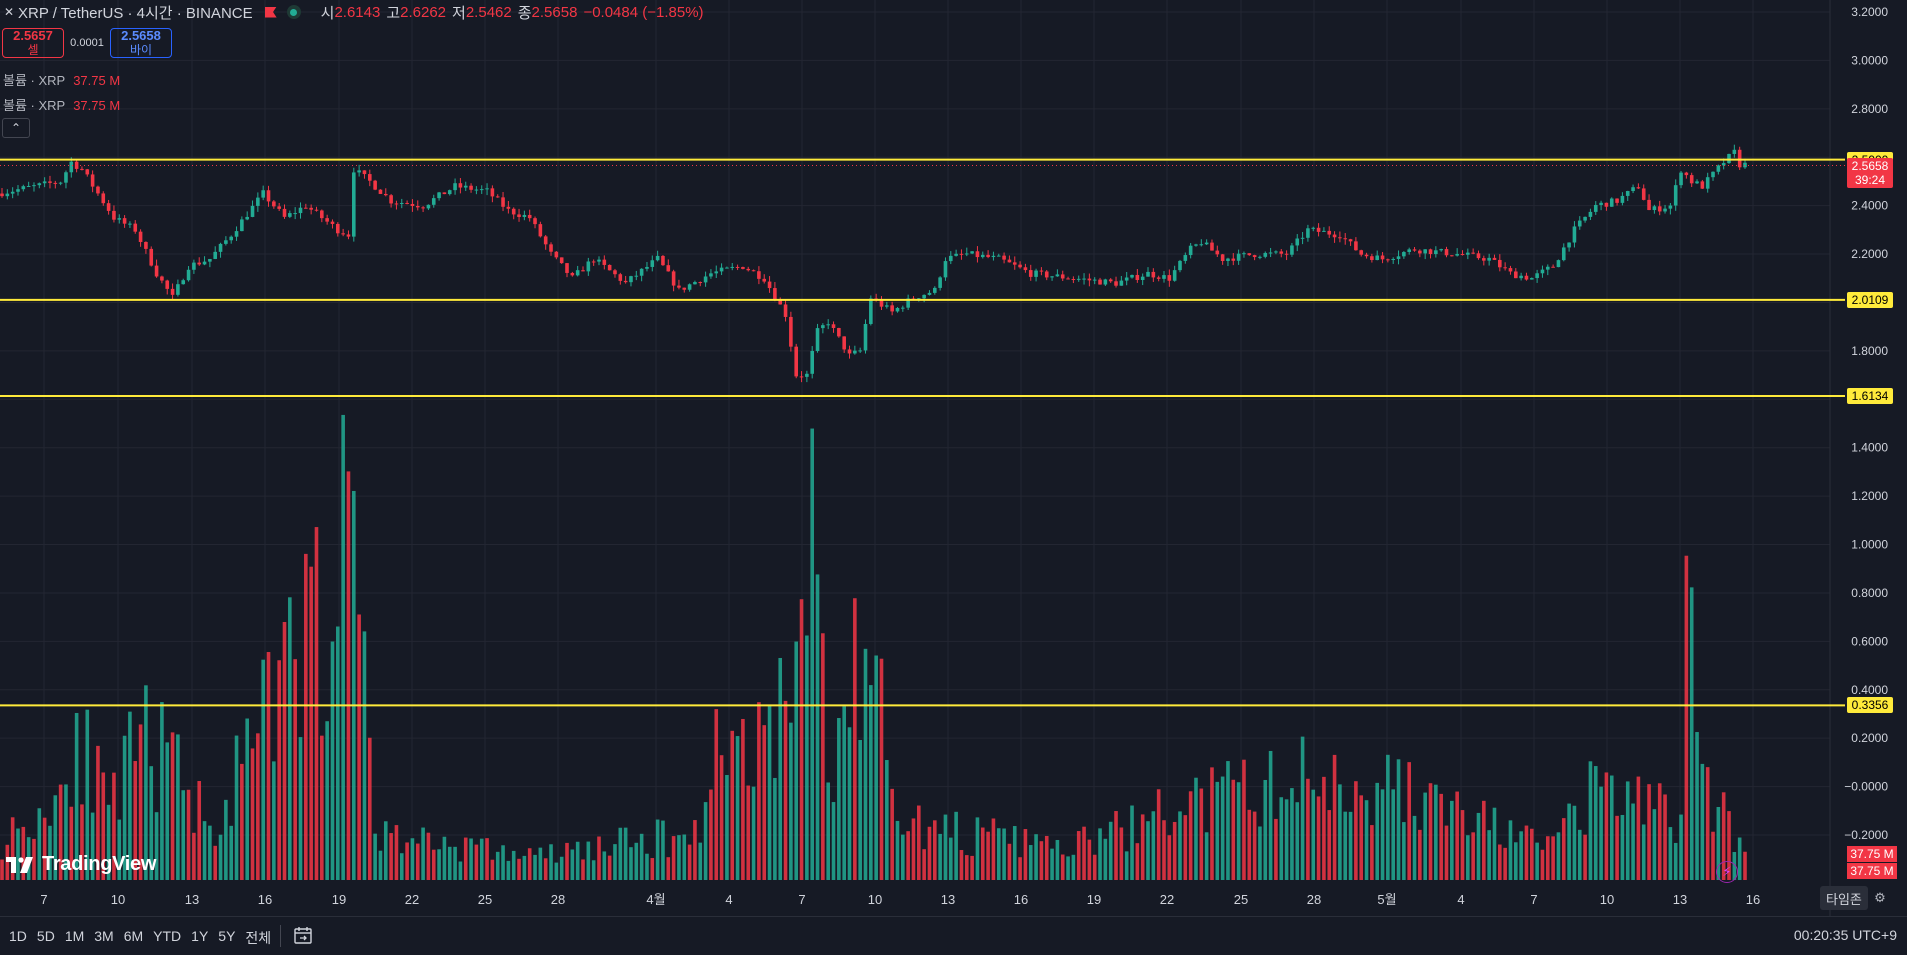  I want to click on time-tick-label: 22, so click(412, 899).